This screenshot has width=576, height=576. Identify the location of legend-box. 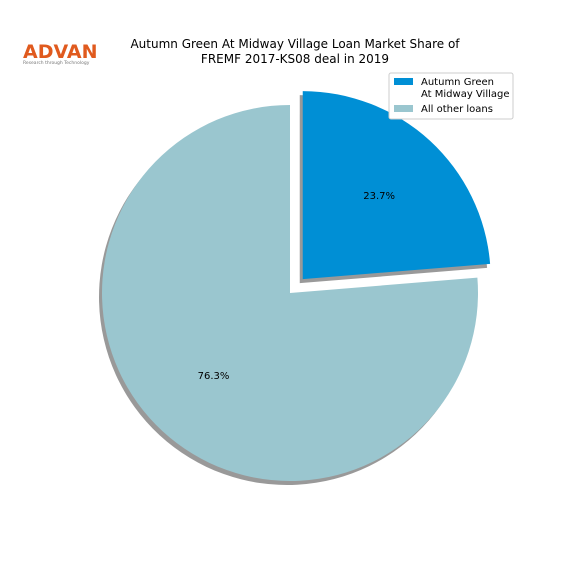
(451, 96).